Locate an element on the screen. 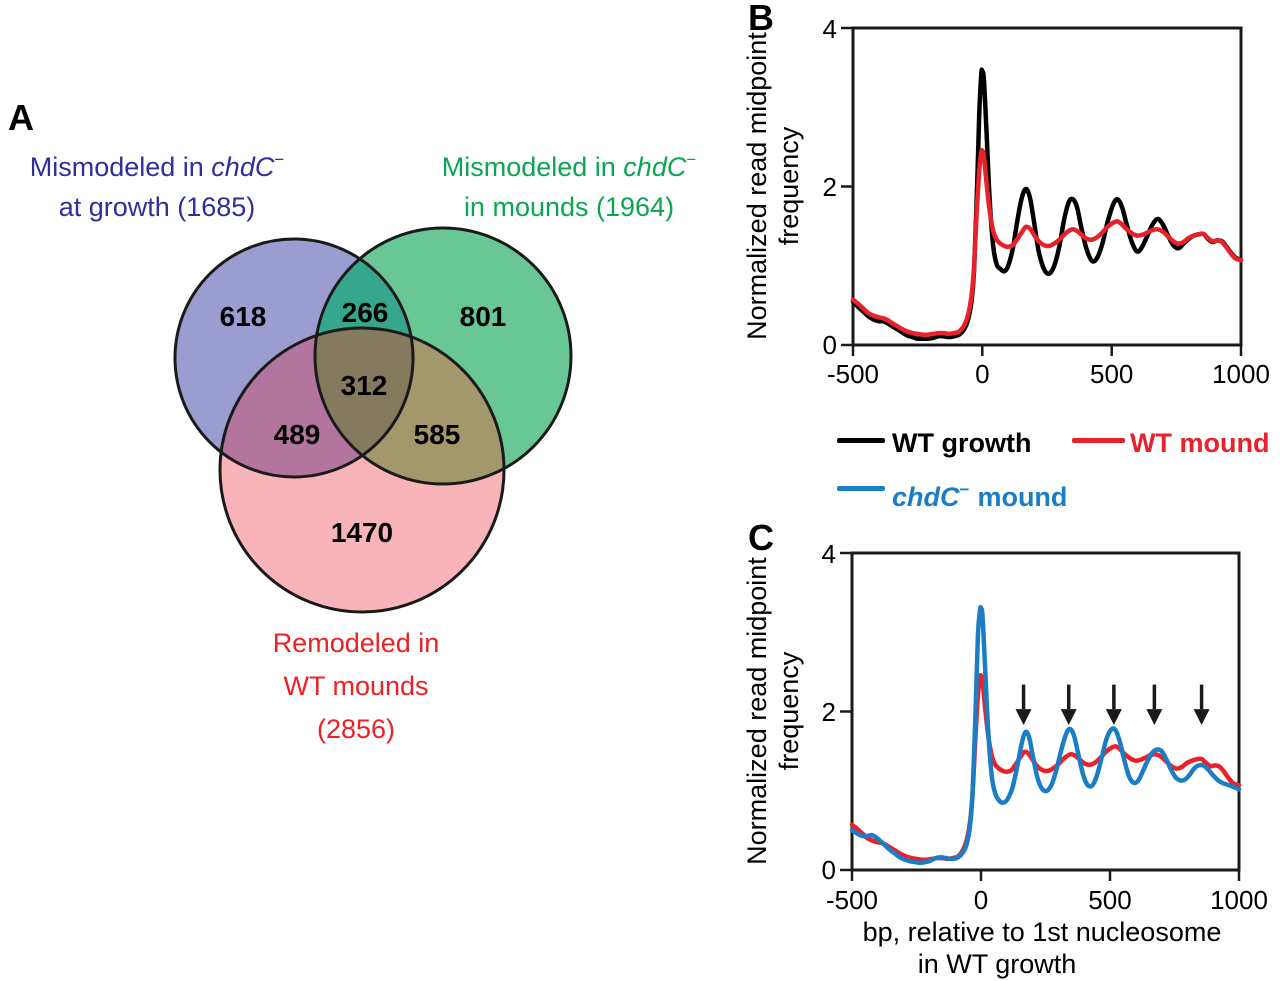 The width and height of the screenshot is (1280, 981). panel-c-letter: C is located at coordinates (761, 537).